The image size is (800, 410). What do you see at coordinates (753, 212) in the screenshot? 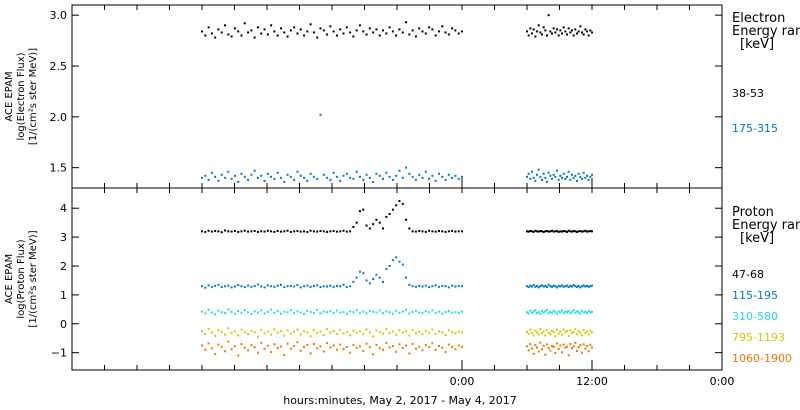
I see `legend-title-line: Proton` at bounding box center [753, 212].